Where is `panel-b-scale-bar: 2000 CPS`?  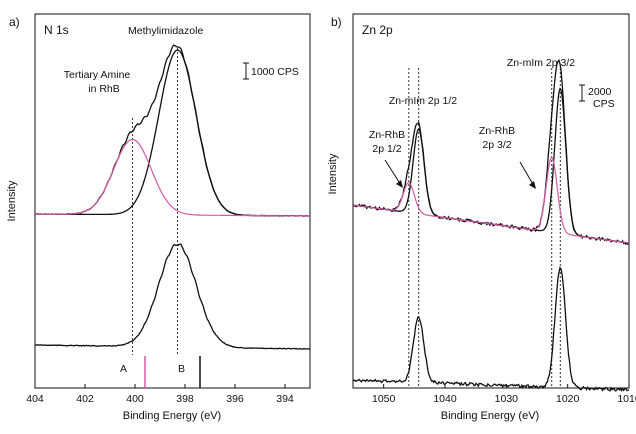 panel-b-scale-bar: 2000 CPS is located at coordinates (597, 97).